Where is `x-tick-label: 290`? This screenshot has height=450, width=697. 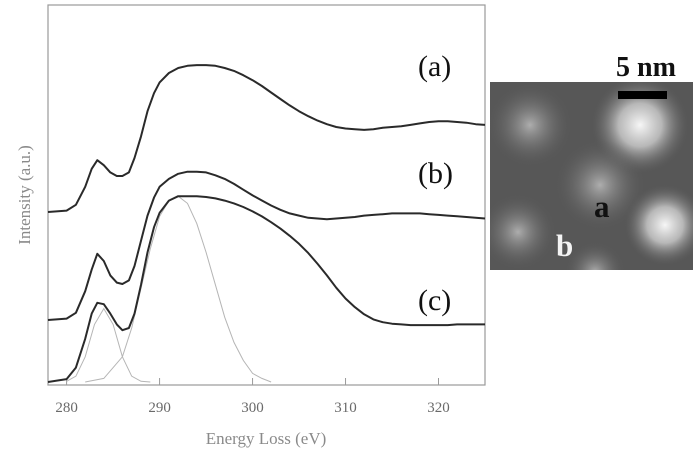 x-tick-label: 290 is located at coordinates (159, 408).